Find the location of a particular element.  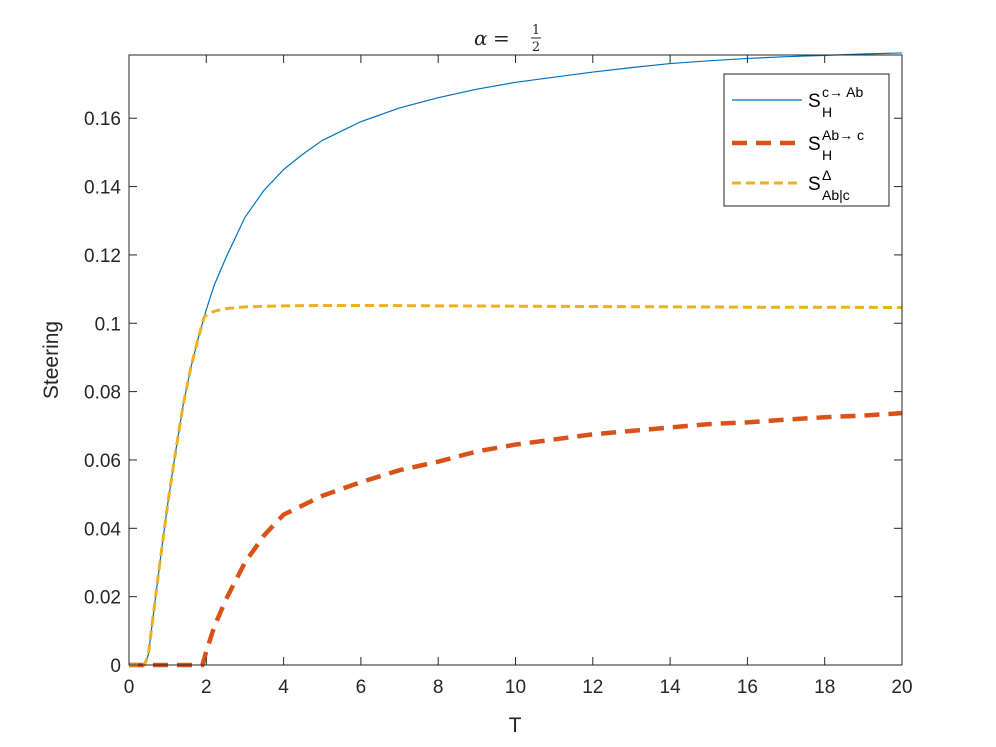

legend-box is located at coordinates (806, 140).